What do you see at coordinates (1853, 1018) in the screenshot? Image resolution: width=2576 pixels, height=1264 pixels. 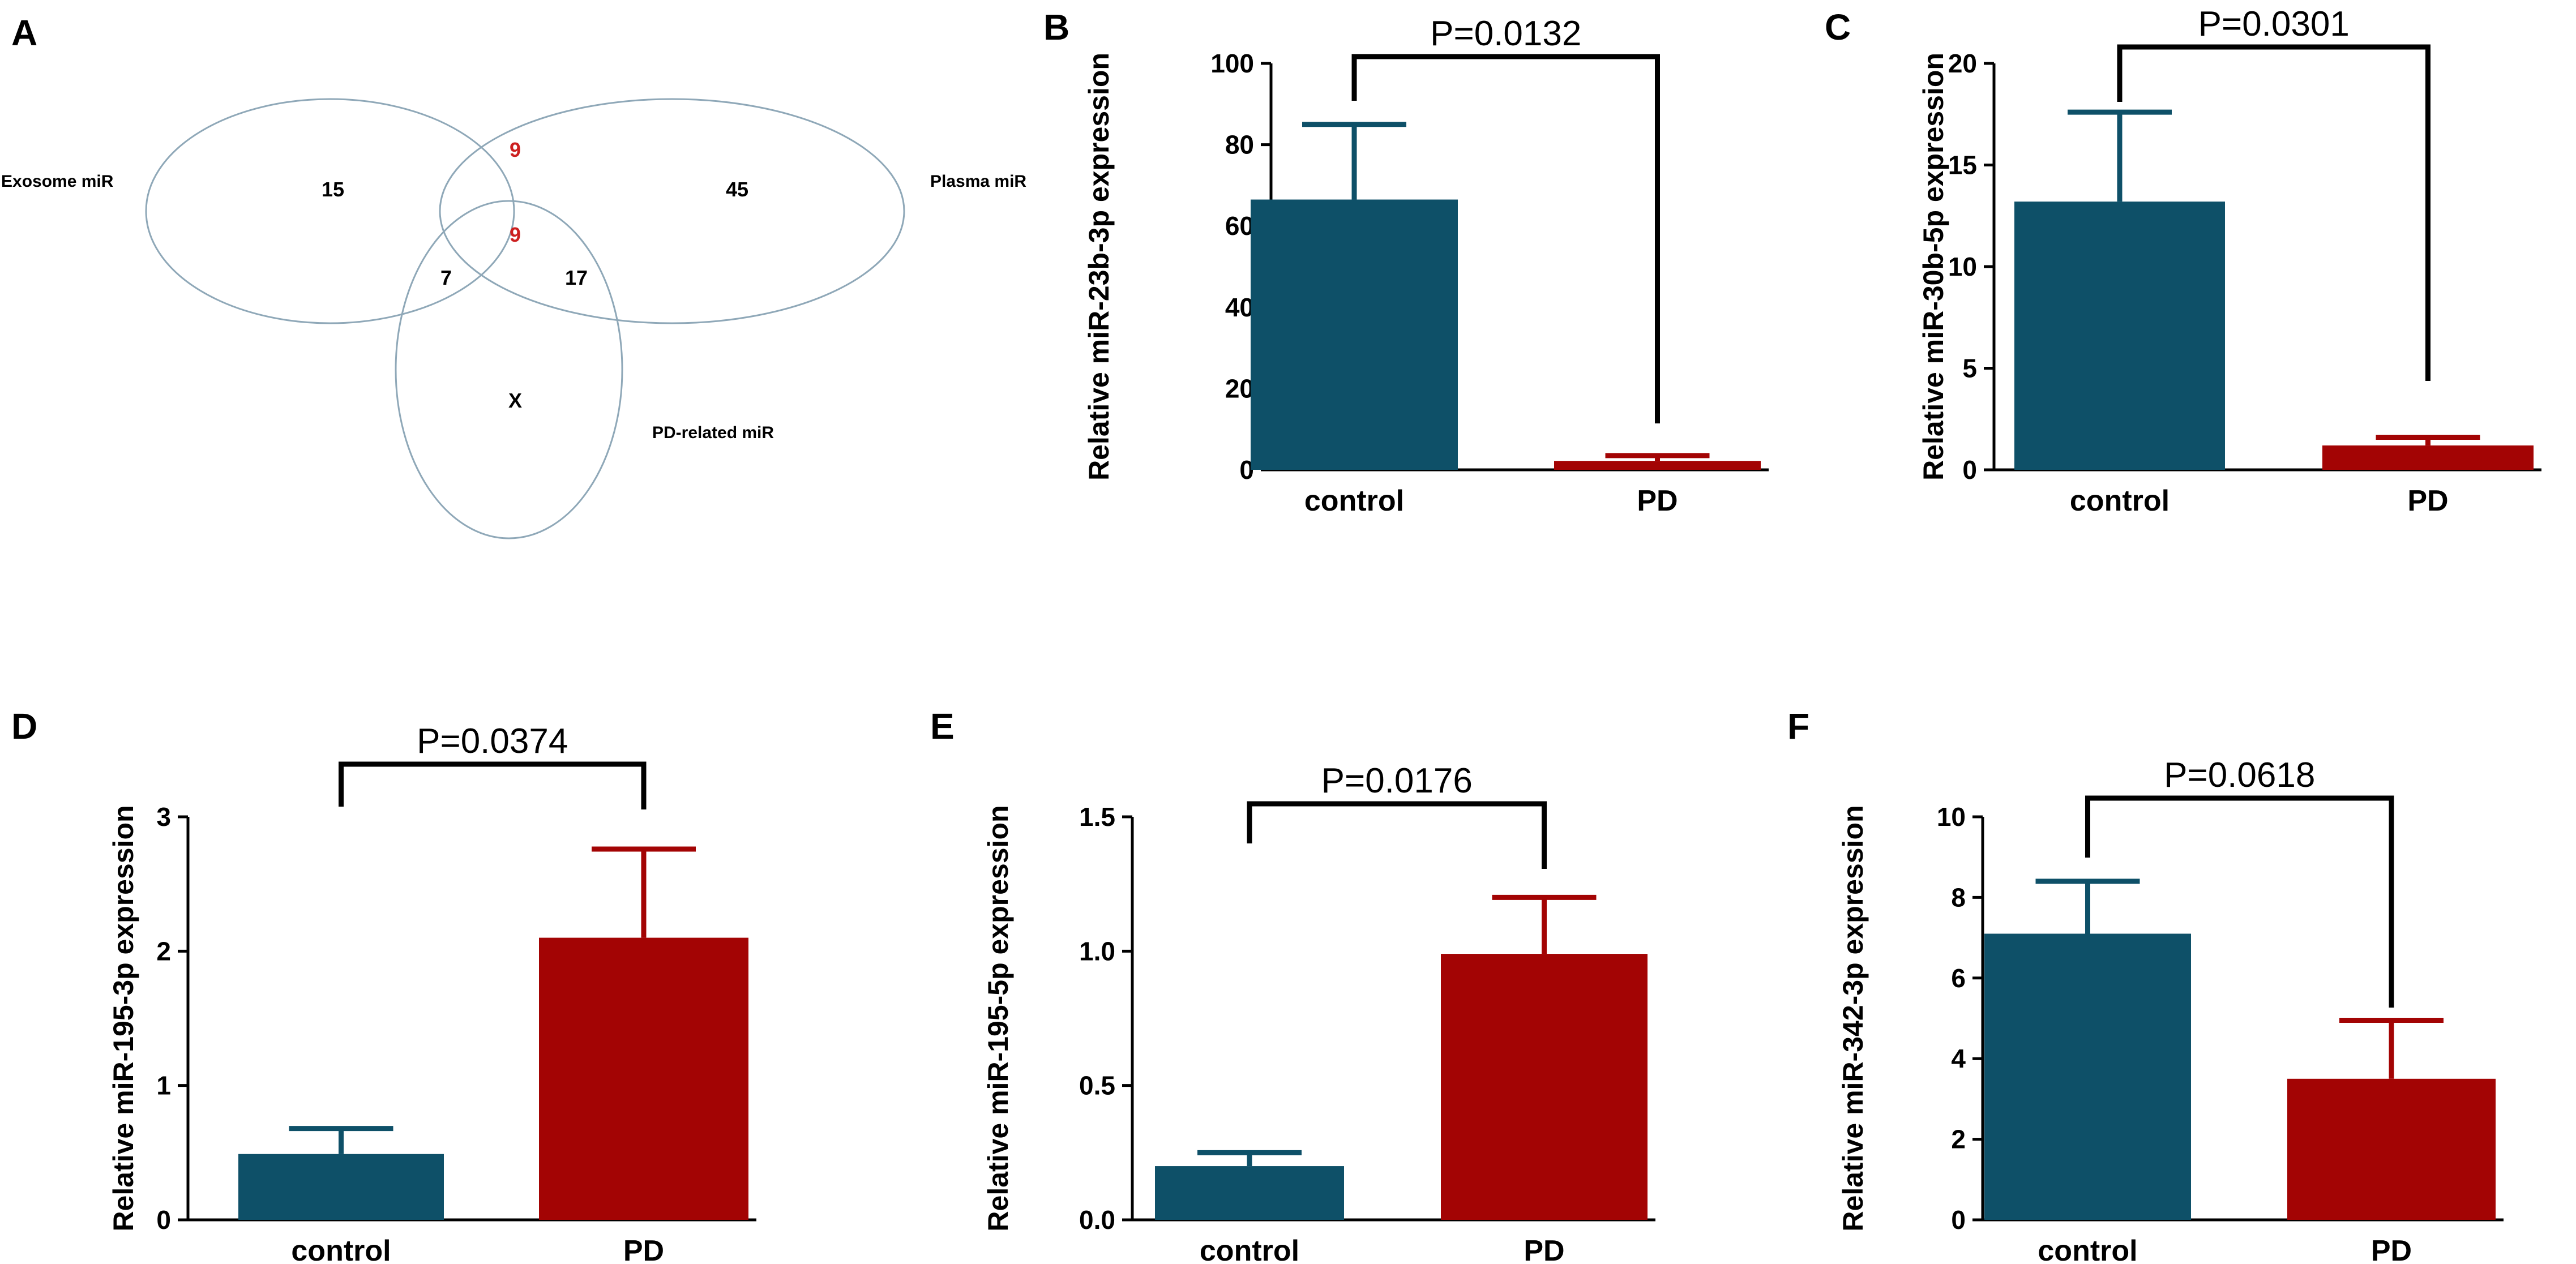 I see `y-axis-label: Relative miR-342-3p expression` at bounding box center [1853, 1018].